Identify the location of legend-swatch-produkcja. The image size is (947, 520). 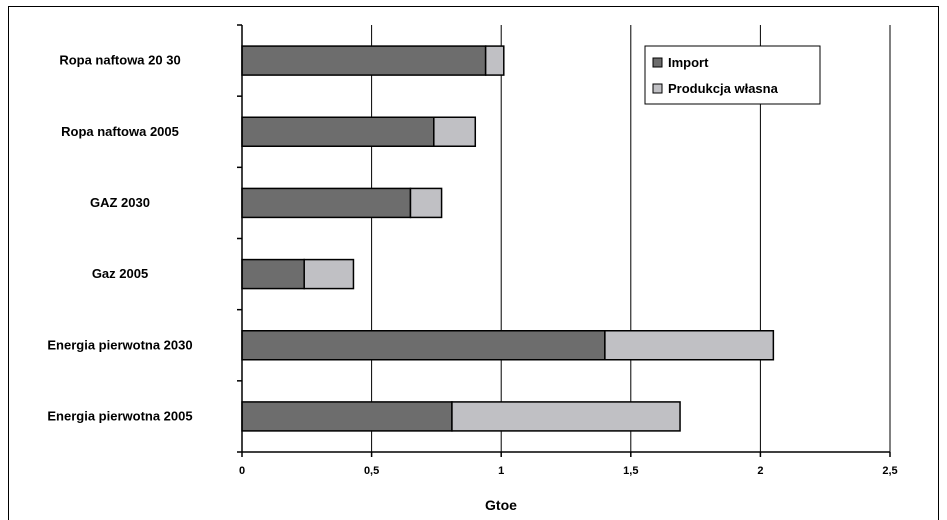
(657, 88).